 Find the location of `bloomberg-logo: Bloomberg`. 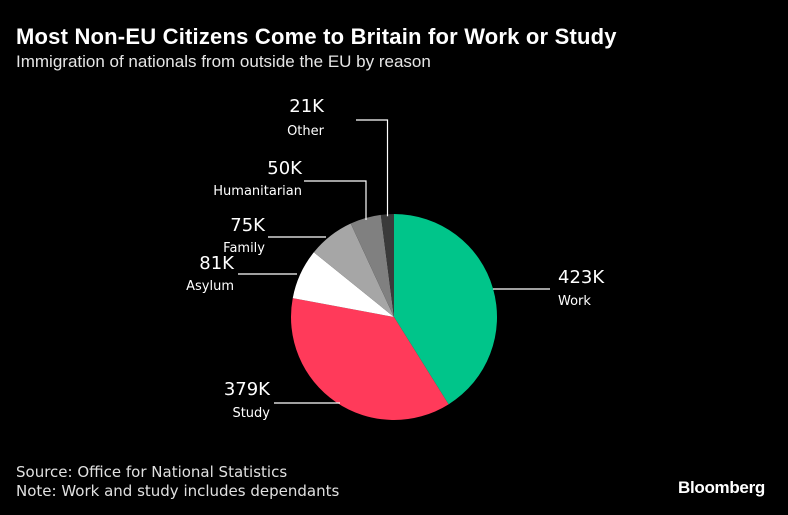

bloomberg-logo: Bloomberg is located at coordinates (721, 487).